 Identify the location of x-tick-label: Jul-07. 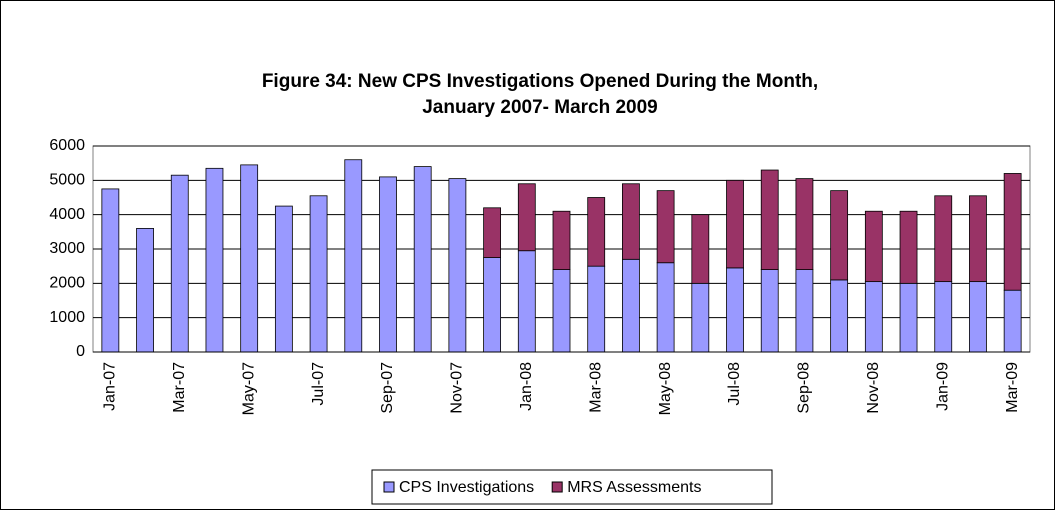
(318, 384).